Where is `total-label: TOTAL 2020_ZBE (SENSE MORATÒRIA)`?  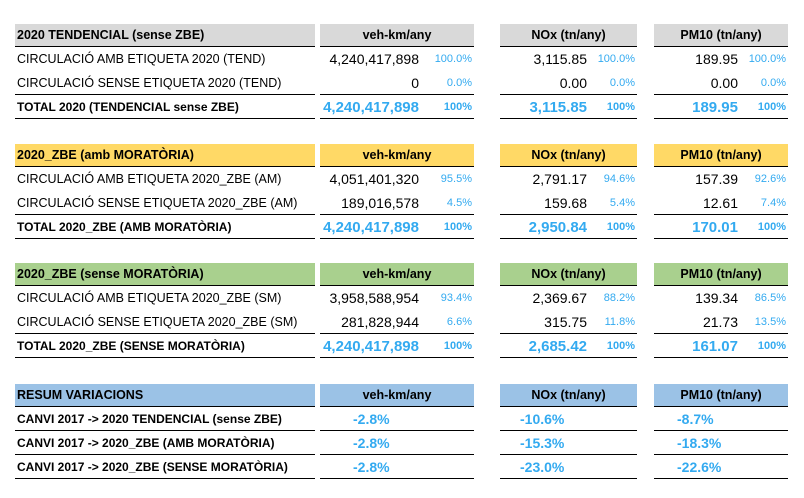 total-label: TOTAL 2020_ZBE (SENSE MORATÒRIA) is located at coordinates (165, 346).